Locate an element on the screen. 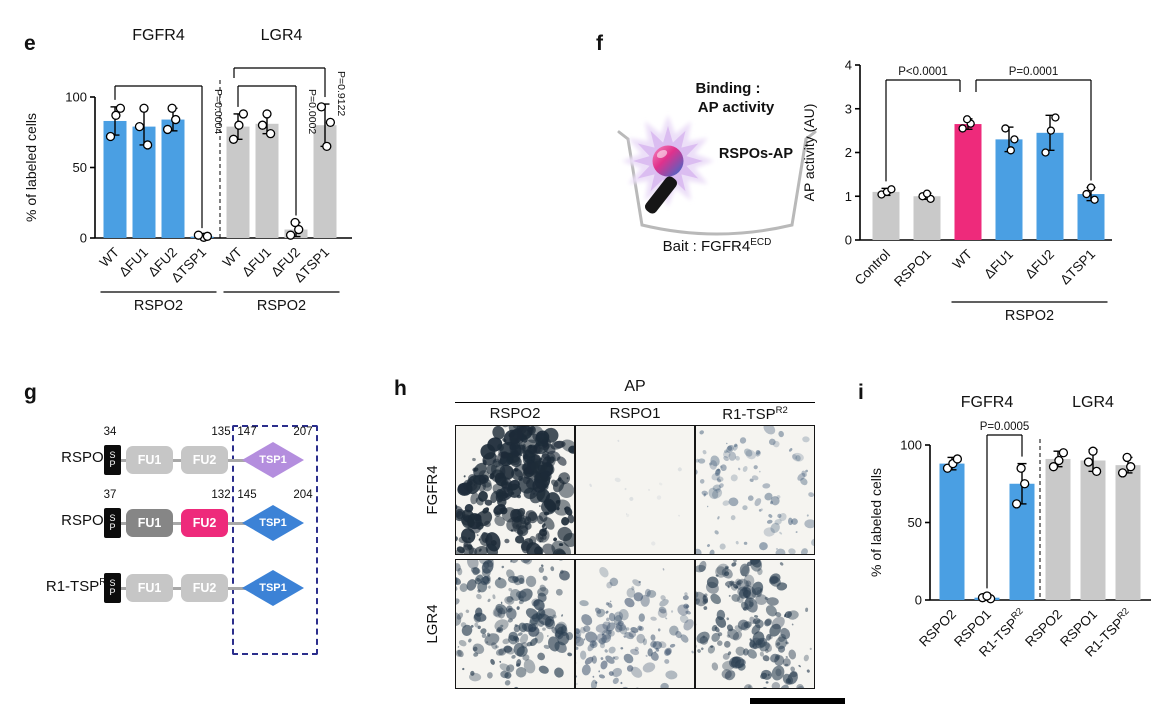 Image resolution: width=1174 pixels, height=726 pixels. protein-name: RSPO1 is located at coordinates (86, 457).